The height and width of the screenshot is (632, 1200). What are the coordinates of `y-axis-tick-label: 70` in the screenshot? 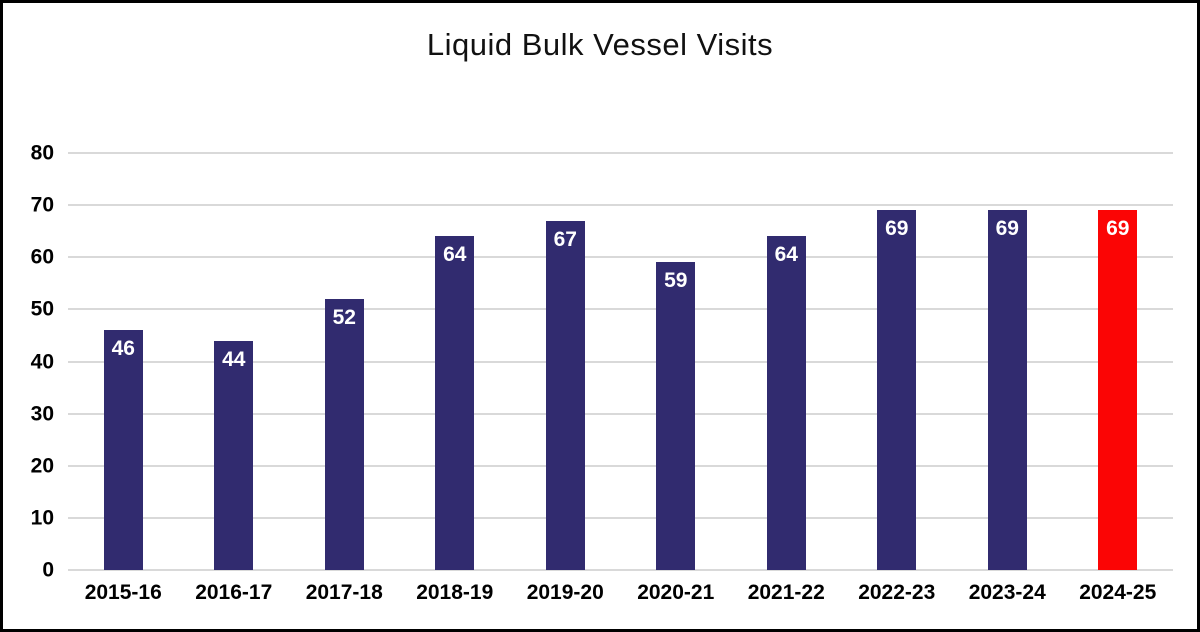 It's located at (42, 205).